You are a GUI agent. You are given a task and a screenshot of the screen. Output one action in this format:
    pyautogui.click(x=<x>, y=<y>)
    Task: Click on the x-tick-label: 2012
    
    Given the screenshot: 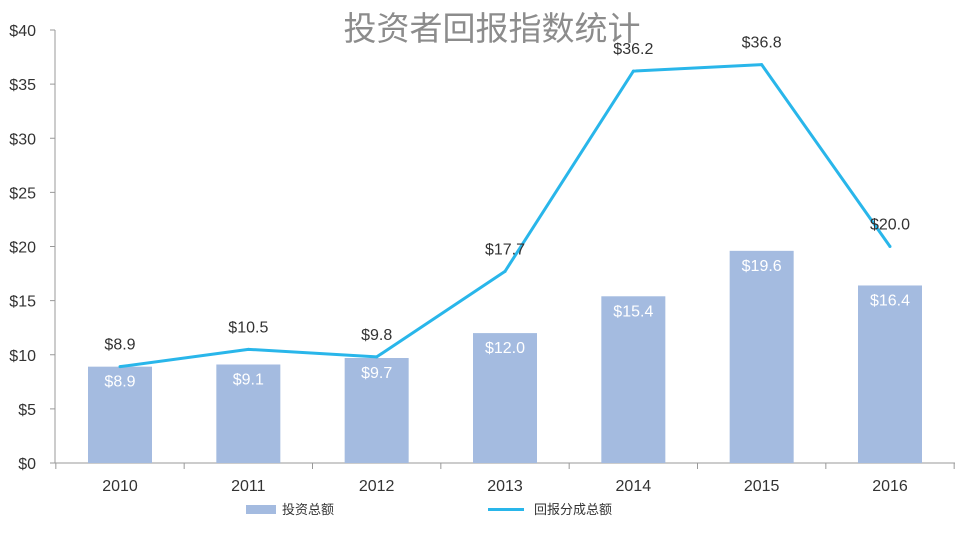 What is the action you would take?
    pyautogui.click(x=377, y=486)
    